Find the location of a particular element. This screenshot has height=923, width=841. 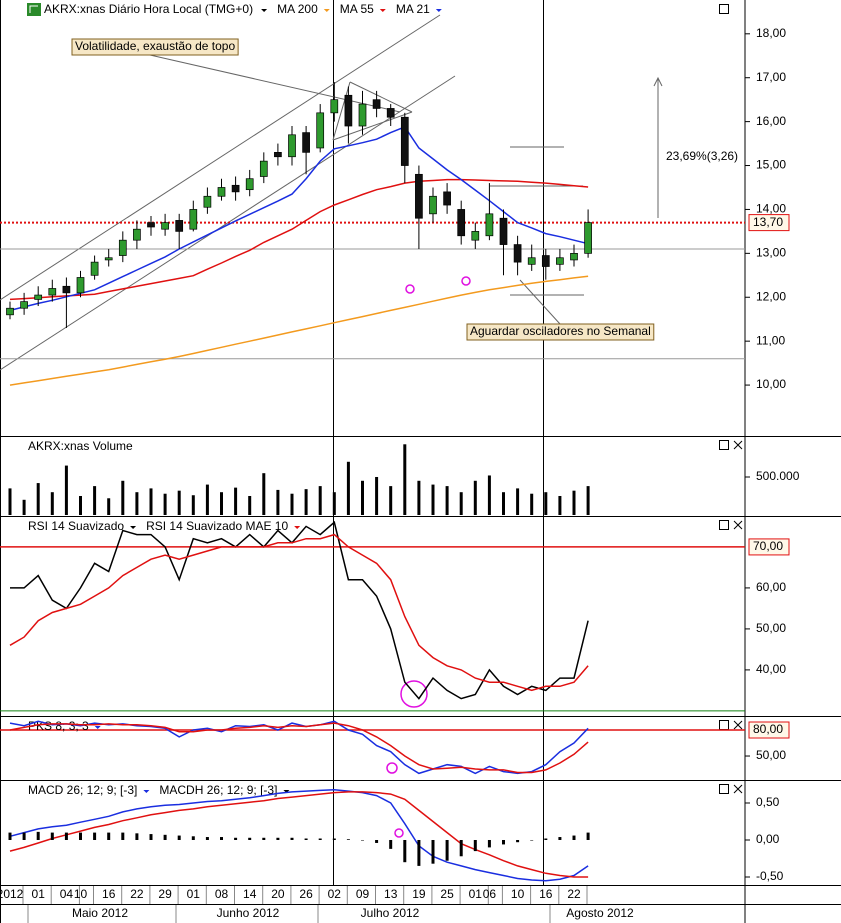

y-tick-label: 500.000 is located at coordinates (778, 476).